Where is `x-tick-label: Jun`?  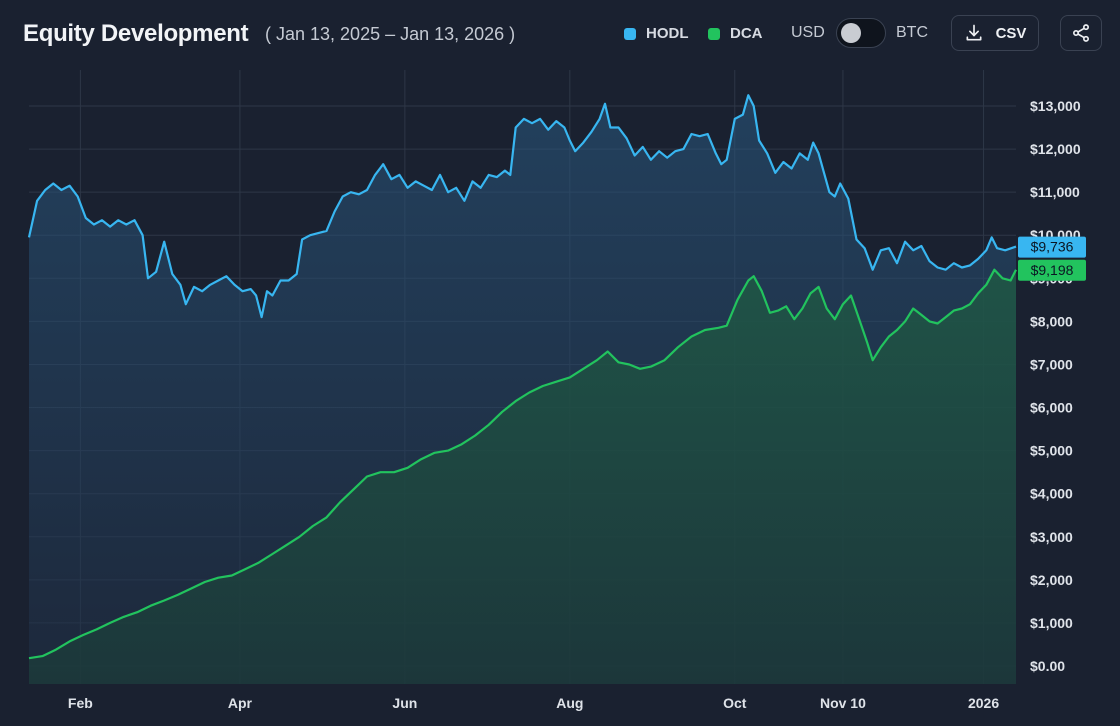
x-tick-label: Jun is located at coordinates (404, 703).